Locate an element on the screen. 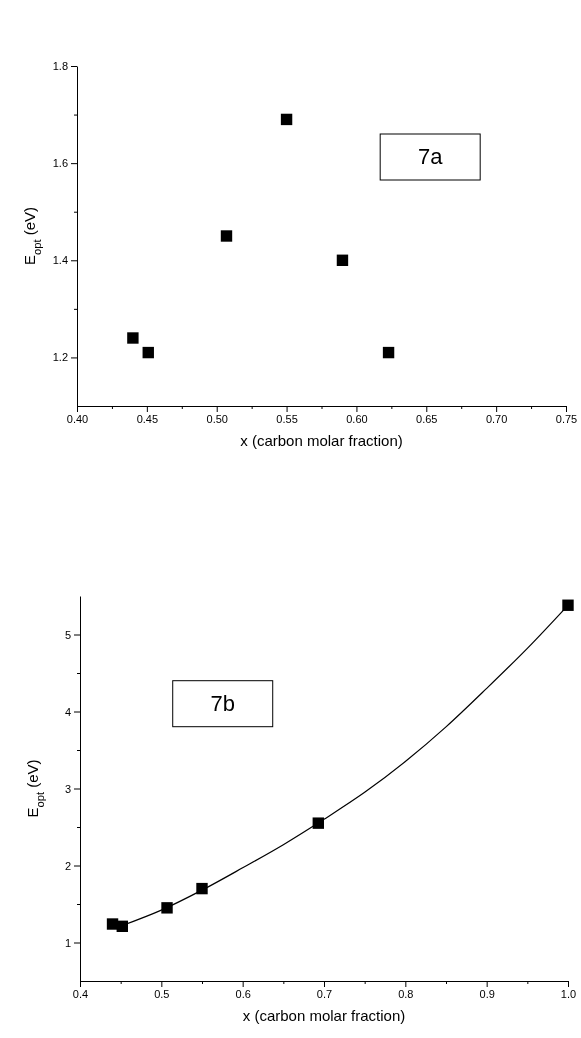  x-tick-label: 0.55 is located at coordinates (287, 418).